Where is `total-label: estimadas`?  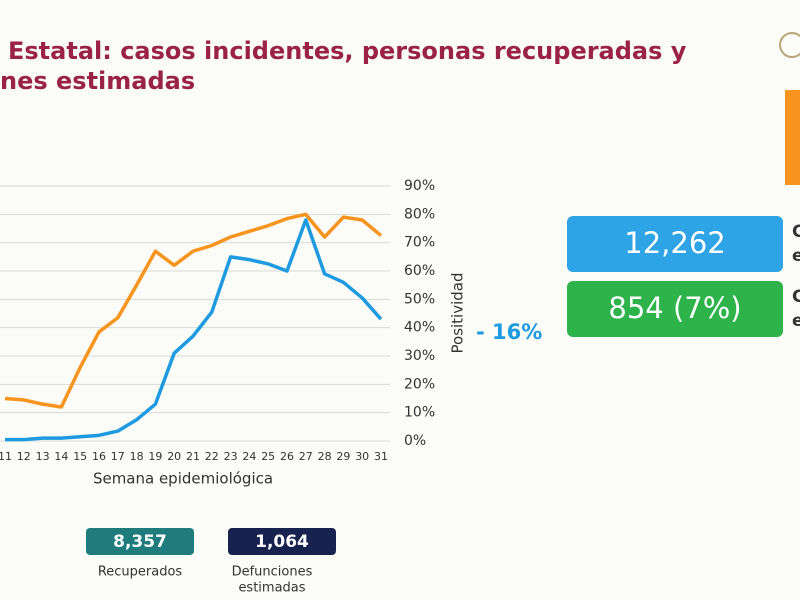
total-label: estimadas is located at coordinates (271, 588).